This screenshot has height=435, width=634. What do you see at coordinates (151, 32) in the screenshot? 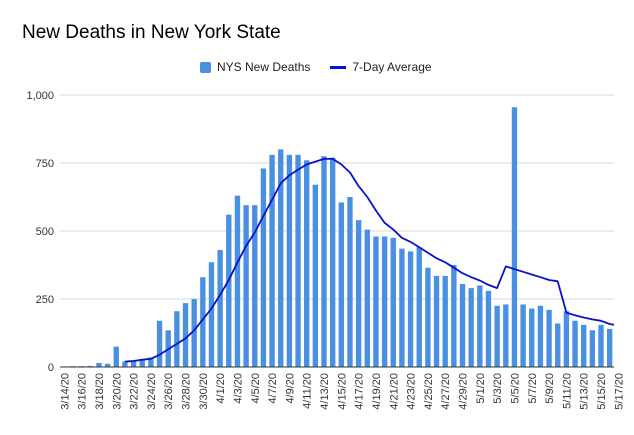
I see `chart-title: New Deaths in New York State` at bounding box center [151, 32].